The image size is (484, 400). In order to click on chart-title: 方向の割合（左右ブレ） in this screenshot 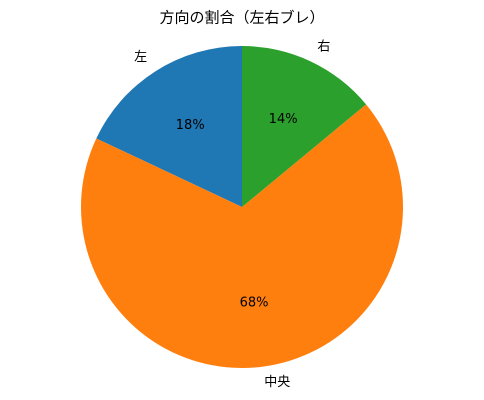, I will do `click(241, 18)`.